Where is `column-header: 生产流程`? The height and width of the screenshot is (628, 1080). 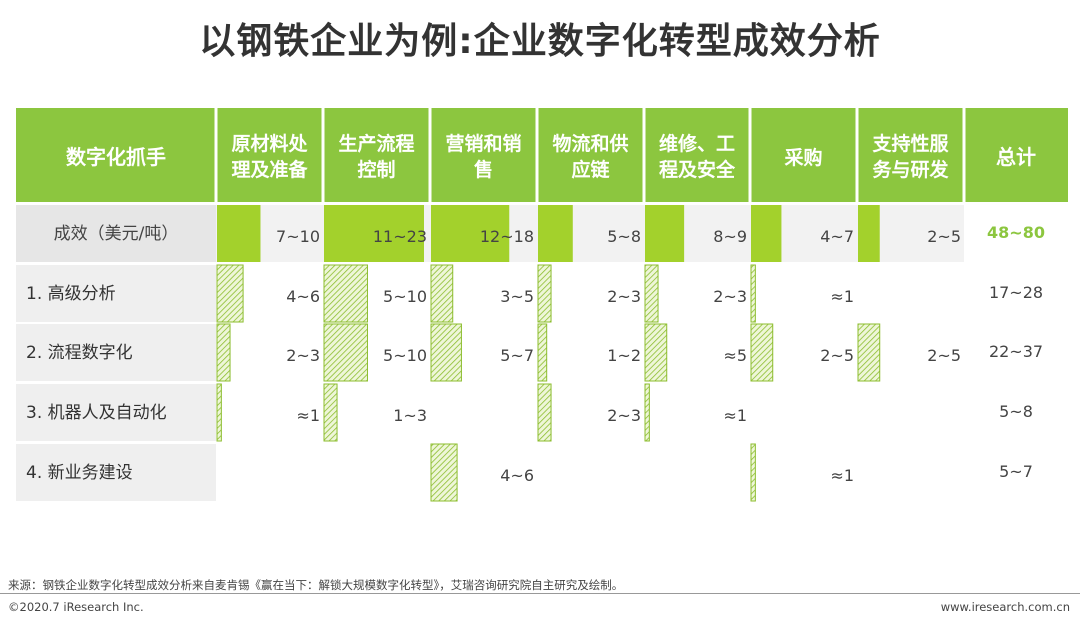
column-header: 生产流程 is located at coordinates (376, 143).